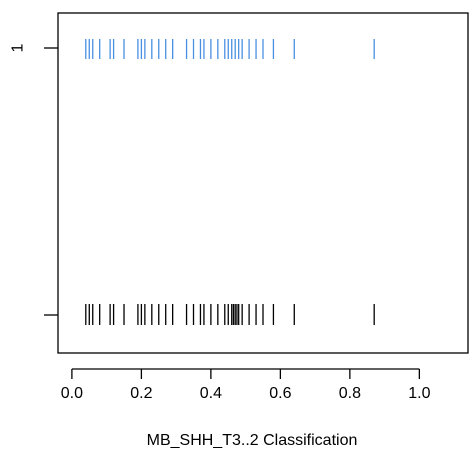 The height and width of the screenshot is (456, 473). I want to click on x-axis-title: MB_SHH_T3..2 Classification, so click(252, 440).